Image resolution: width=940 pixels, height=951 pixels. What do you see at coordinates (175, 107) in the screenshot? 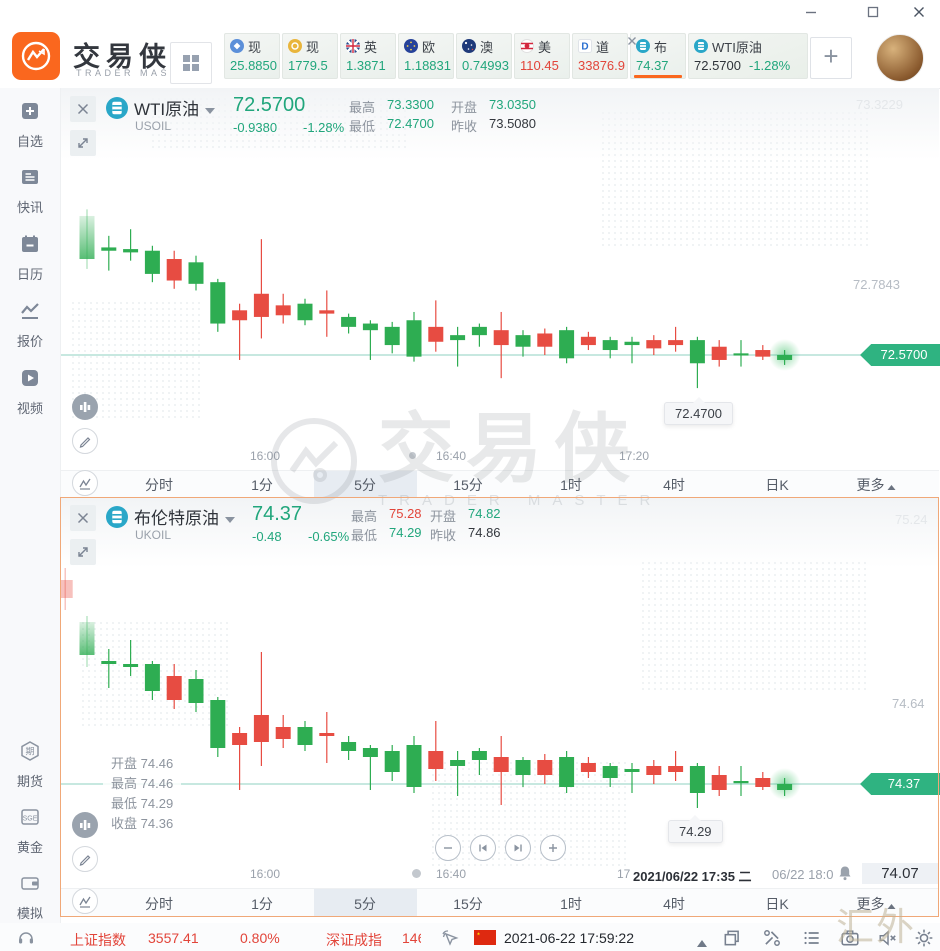
I see `symbol-title: WTI原油` at bounding box center [175, 107].